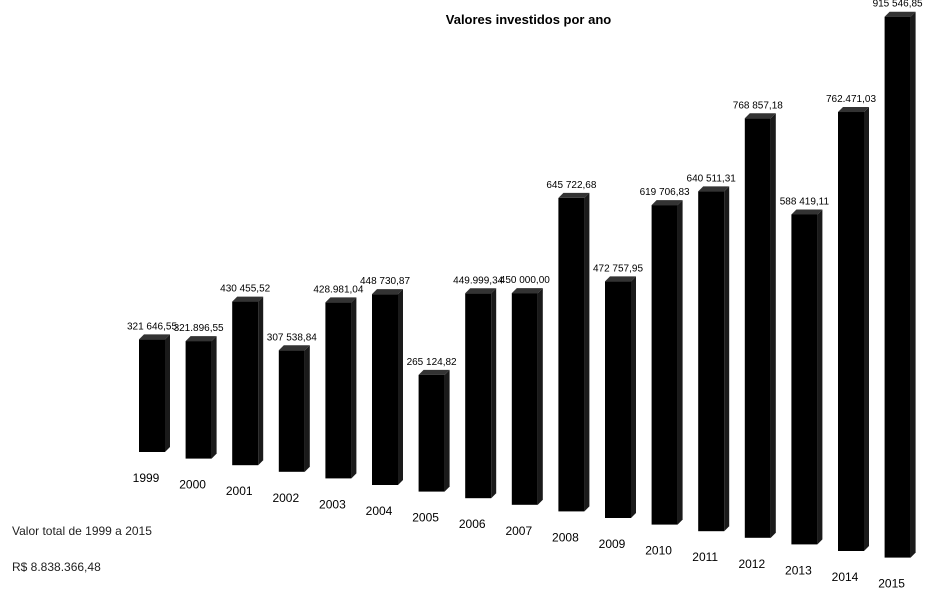 The image size is (943, 593). Describe the element at coordinates (152, 326) in the screenshot. I see `bar-value-label: 321 646,55` at that location.